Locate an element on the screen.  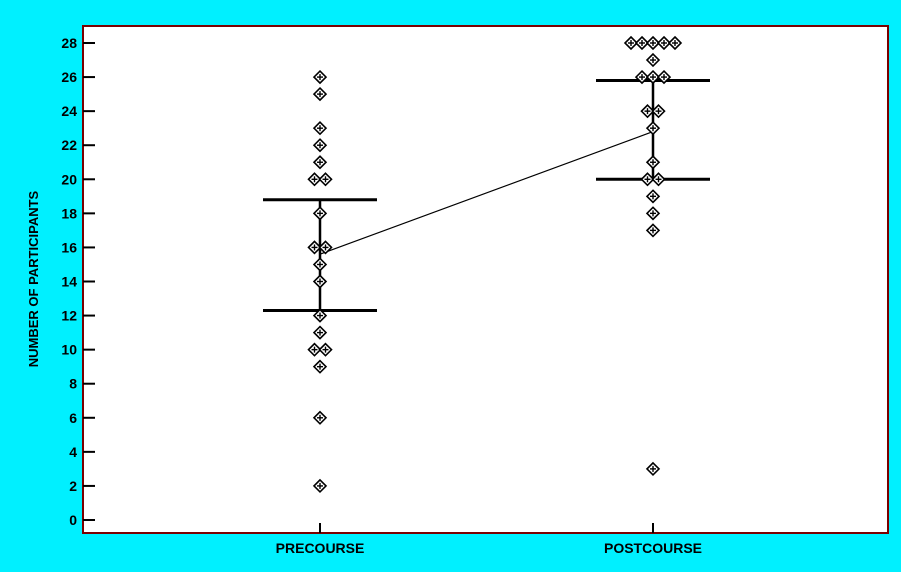
y-tick-label: 22 is located at coordinates (69, 145).